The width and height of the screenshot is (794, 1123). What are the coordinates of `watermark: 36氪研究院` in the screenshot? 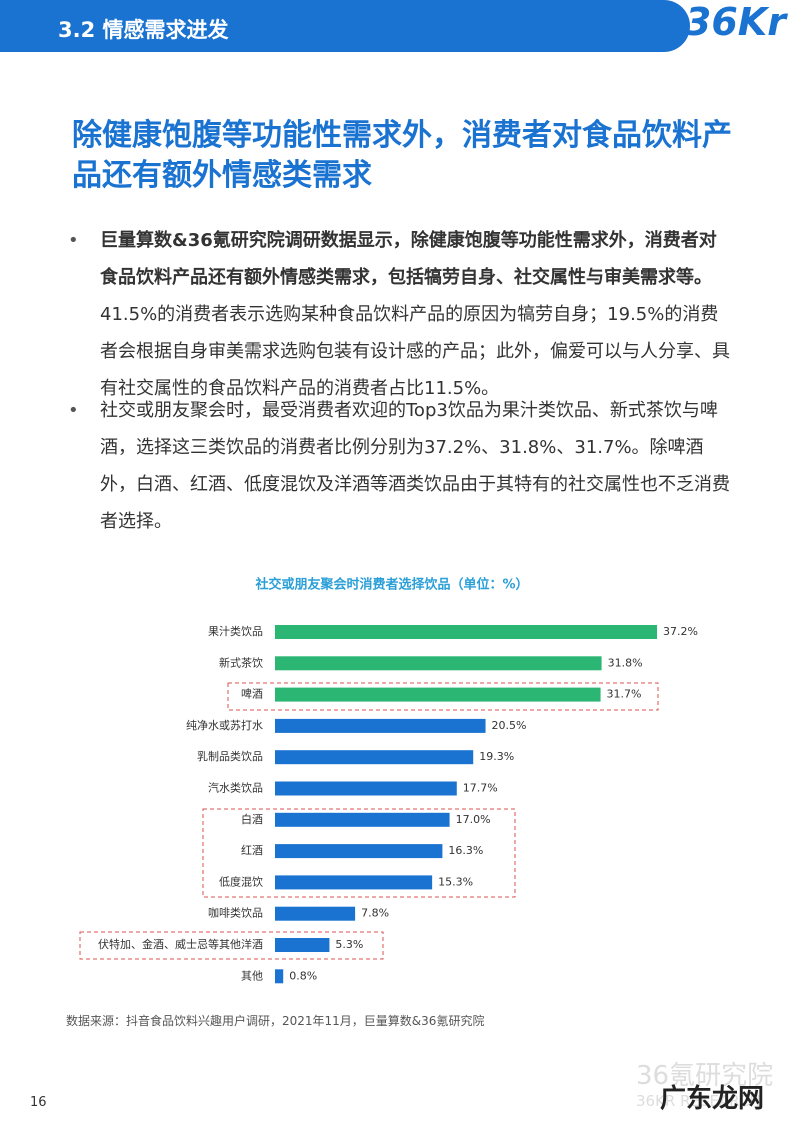 It's located at (705, 1076).